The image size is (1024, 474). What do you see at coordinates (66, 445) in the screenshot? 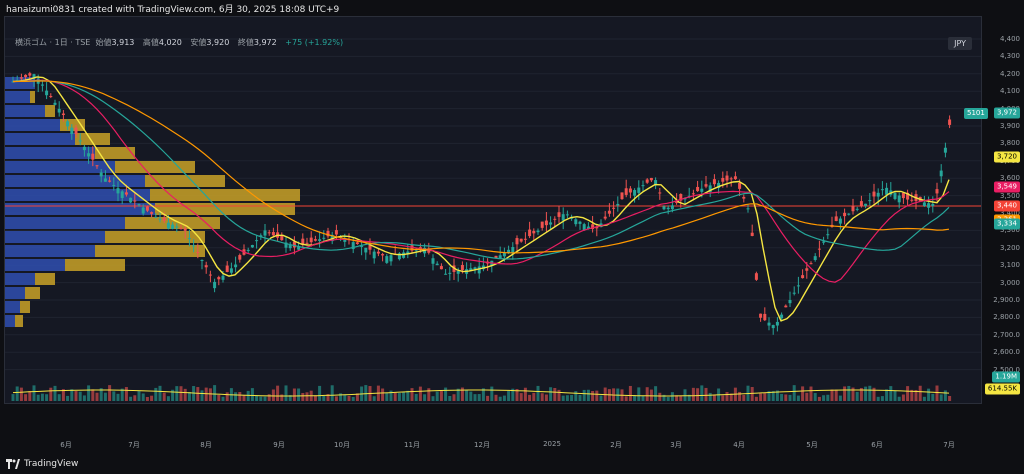
I see `time-tick-label: 6月` at bounding box center [66, 445].